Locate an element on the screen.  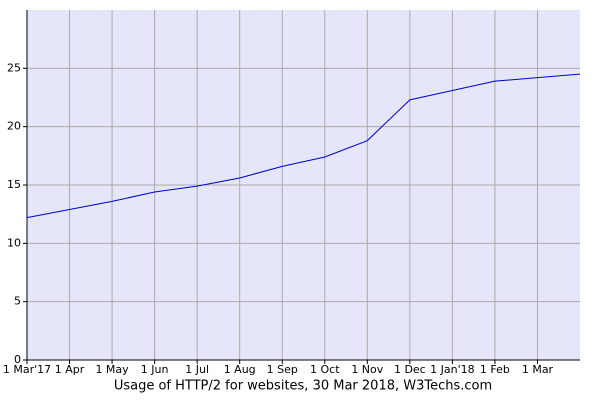
x-tick-label: 1 Jun is located at coordinates (155, 369).